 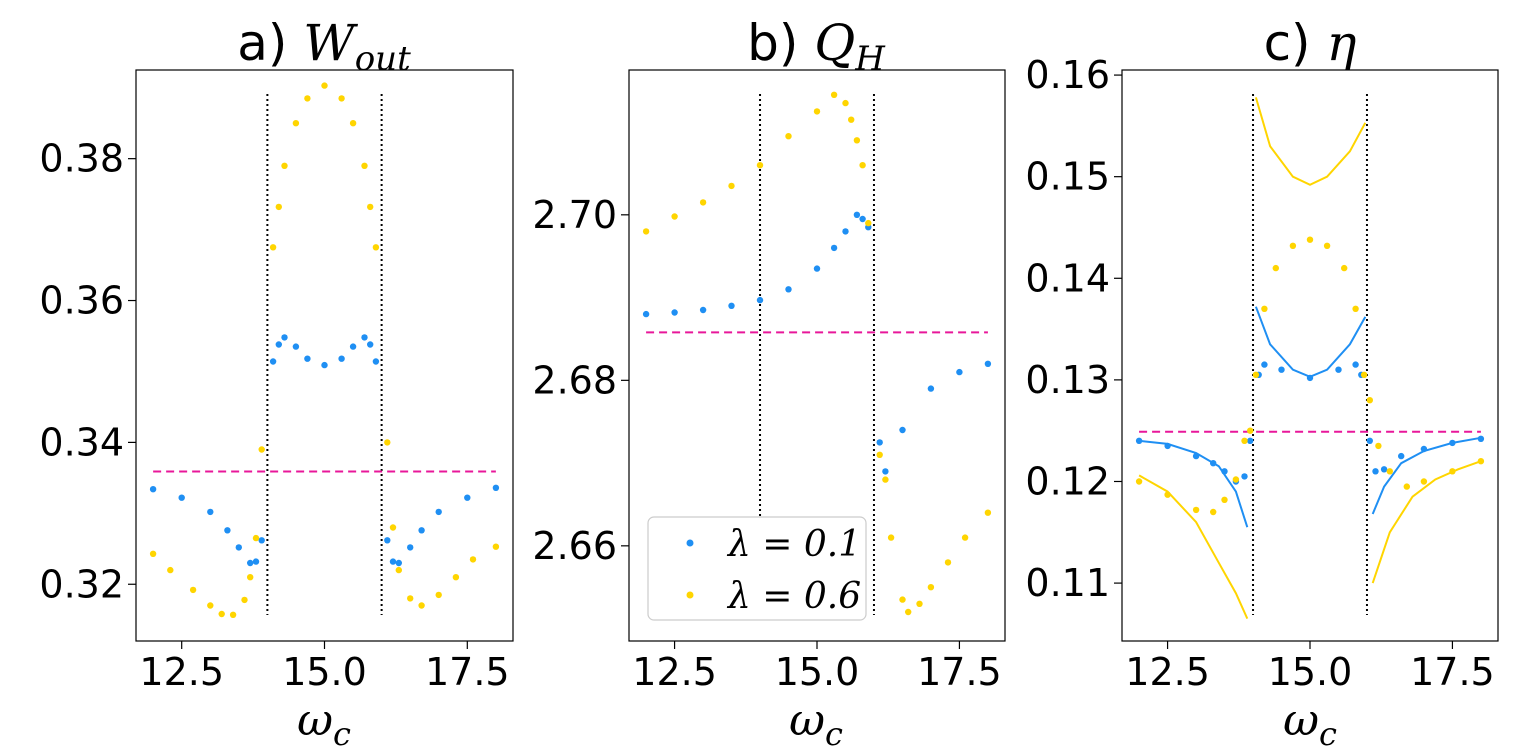 What do you see at coordinates (1067, 177) in the screenshot?
I see `panel-c-ytick-label: 0.15` at bounding box center [1067, 177].